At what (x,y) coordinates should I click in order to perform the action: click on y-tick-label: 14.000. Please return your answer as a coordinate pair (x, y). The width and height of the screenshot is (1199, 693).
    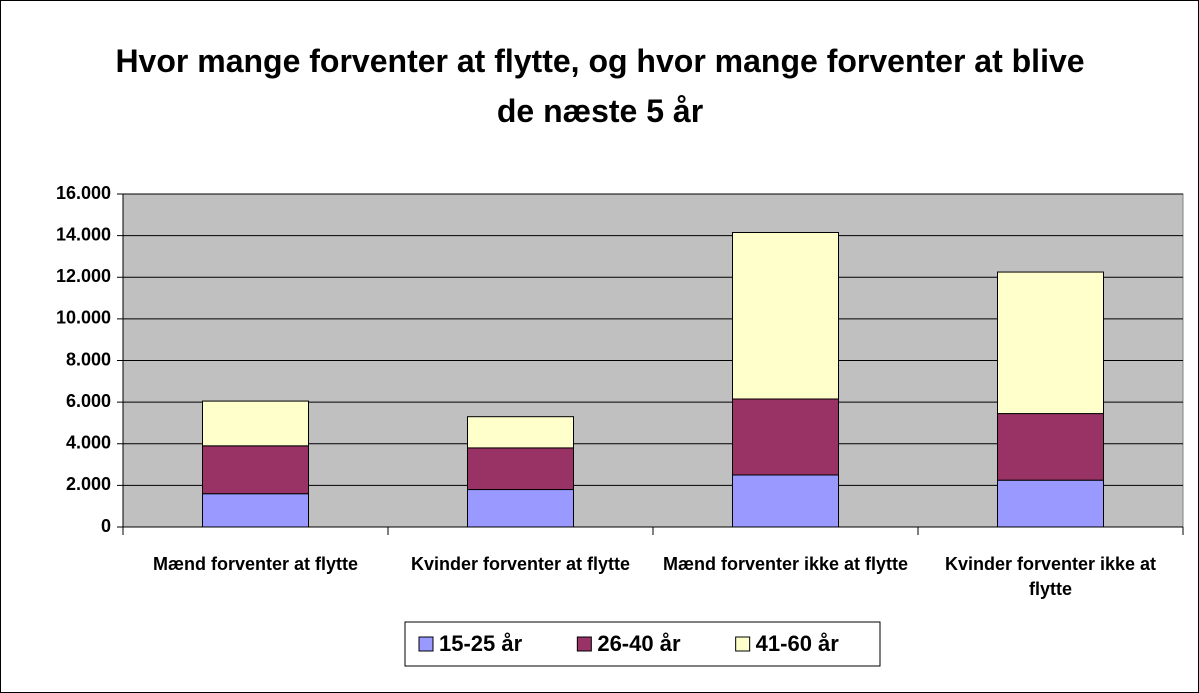
    Looking at the image, I should click on (83, 234).